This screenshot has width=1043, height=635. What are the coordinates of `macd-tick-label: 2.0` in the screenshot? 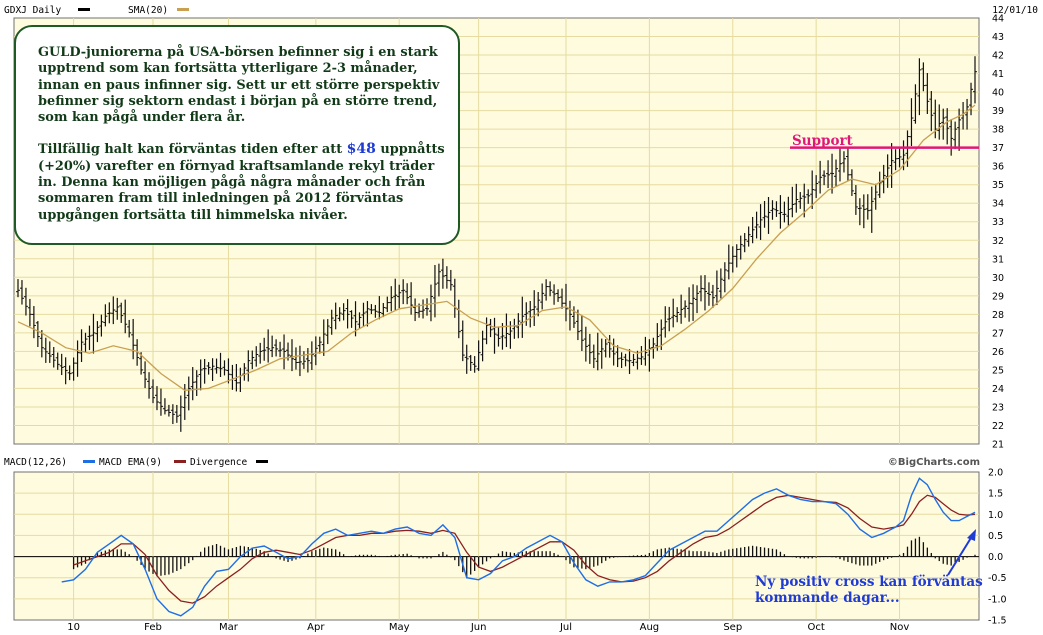 It's located at (995, 473).